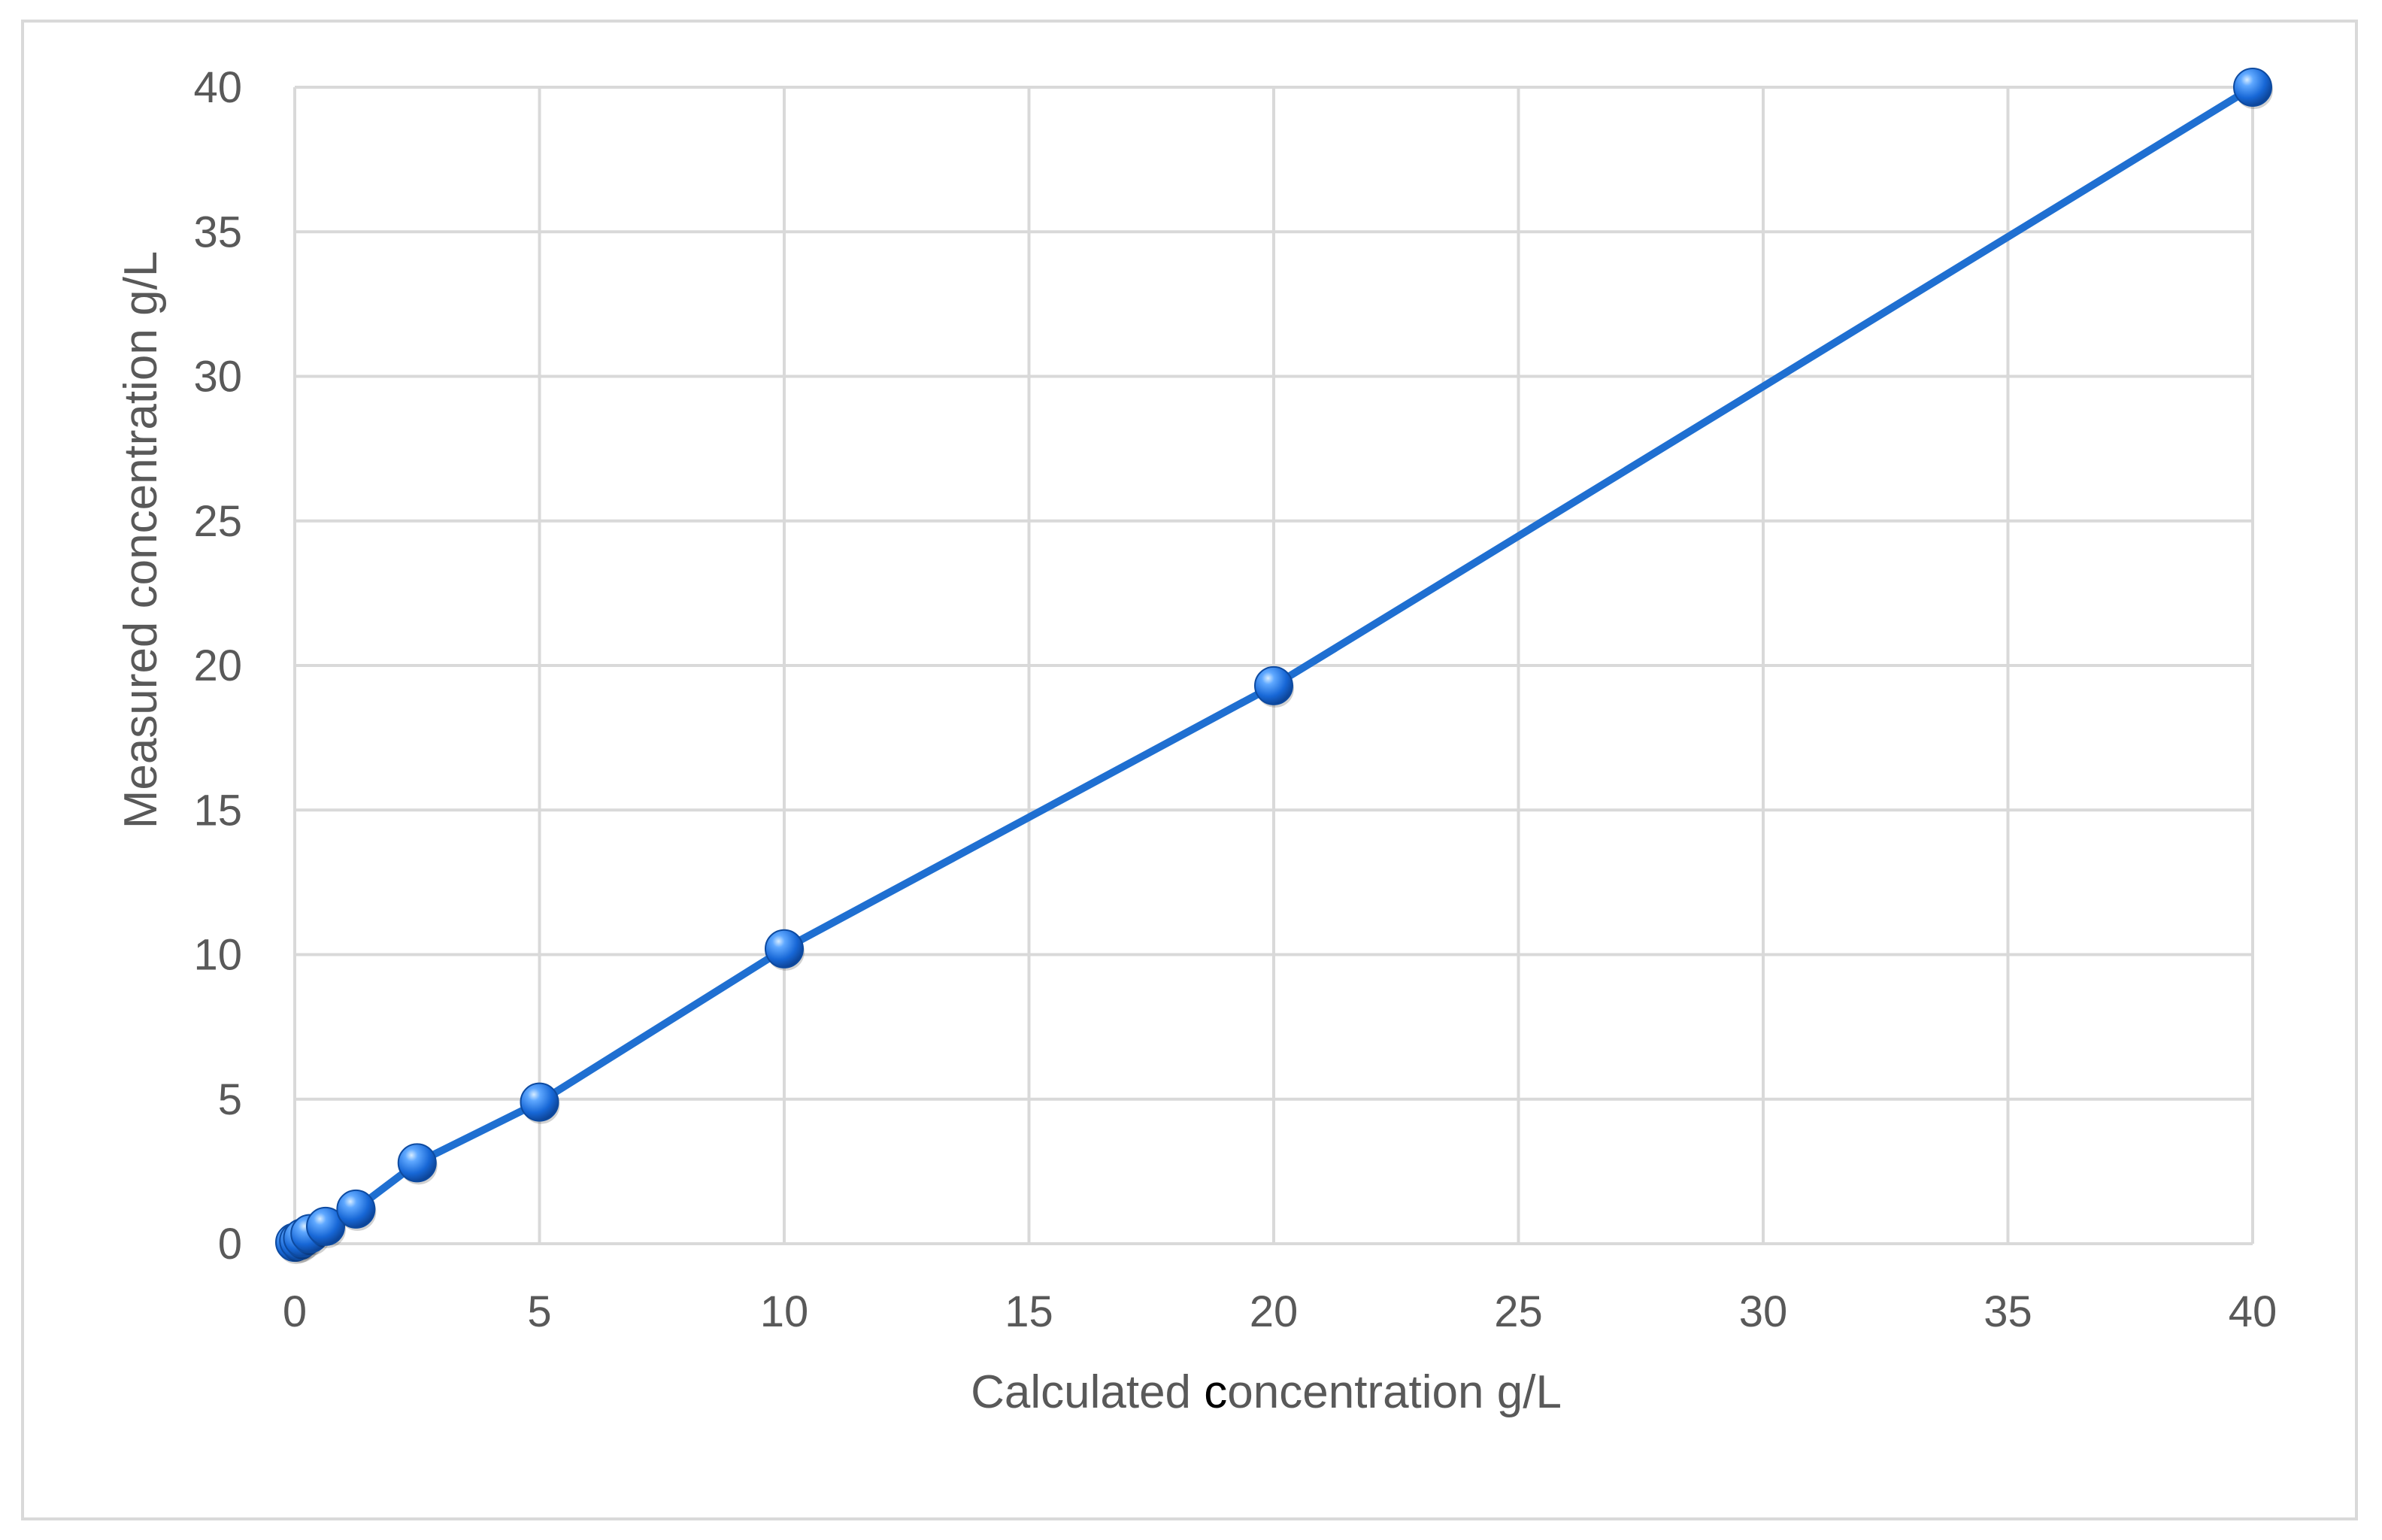 The height and width of the screenshot is (1540, 2382). I want to click on x-axis-title-part-0: Calculated, so click(1087, 1392).